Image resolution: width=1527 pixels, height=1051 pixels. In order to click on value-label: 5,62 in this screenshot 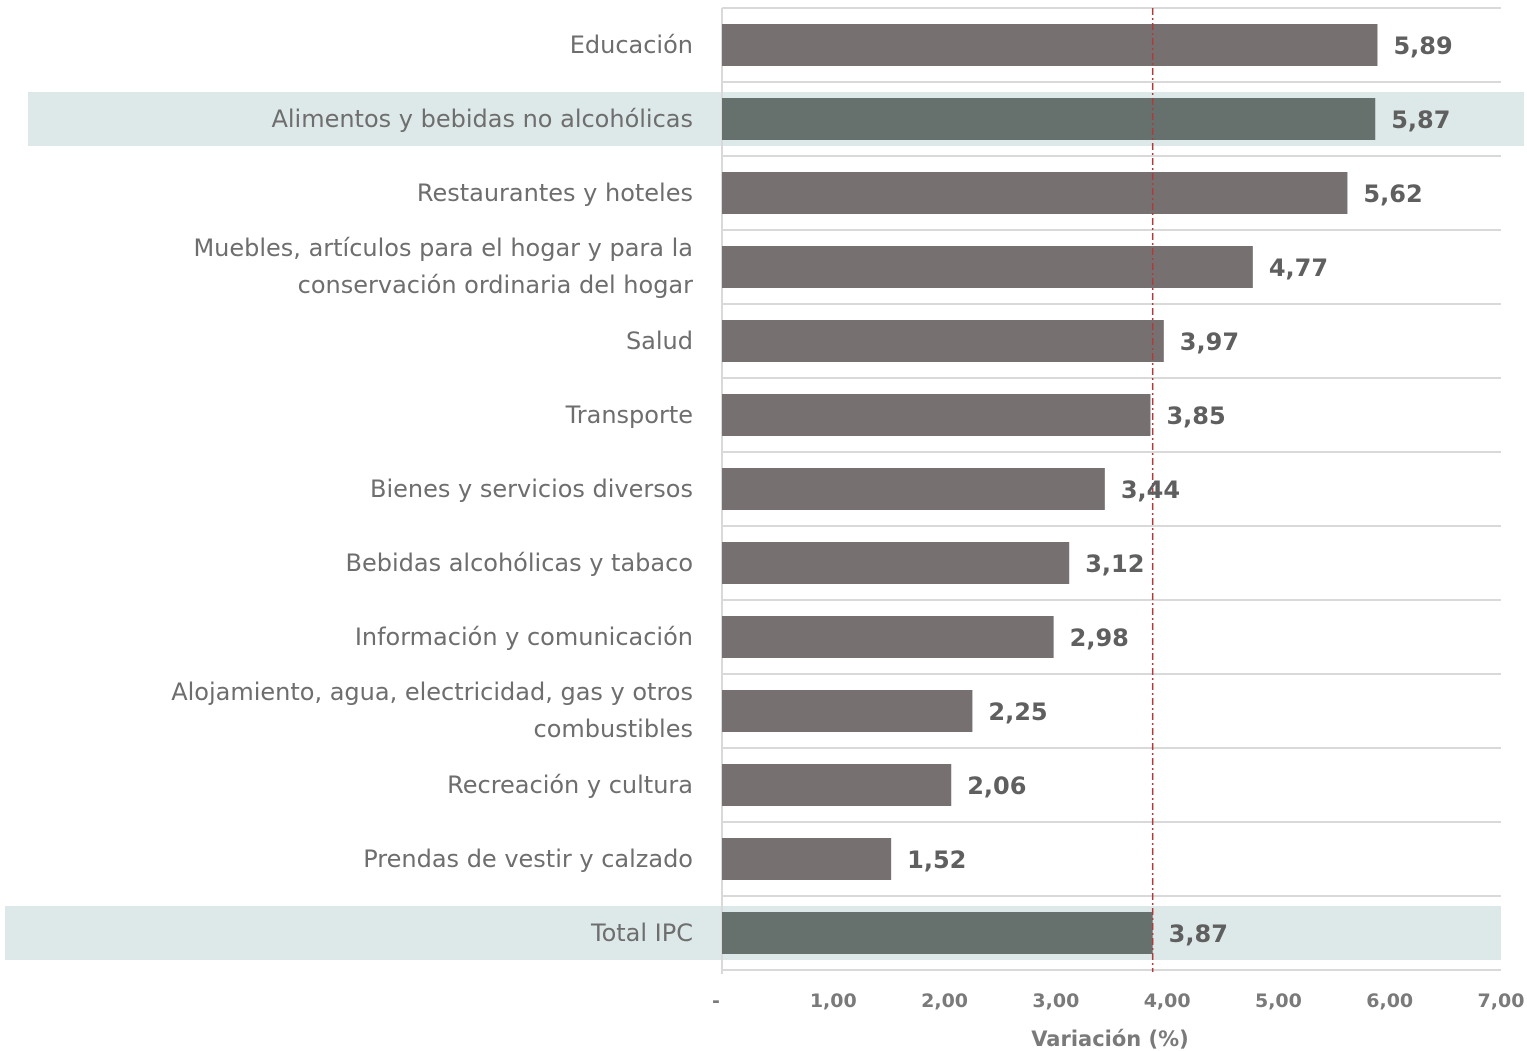, I will do `click(1392, 194)`.